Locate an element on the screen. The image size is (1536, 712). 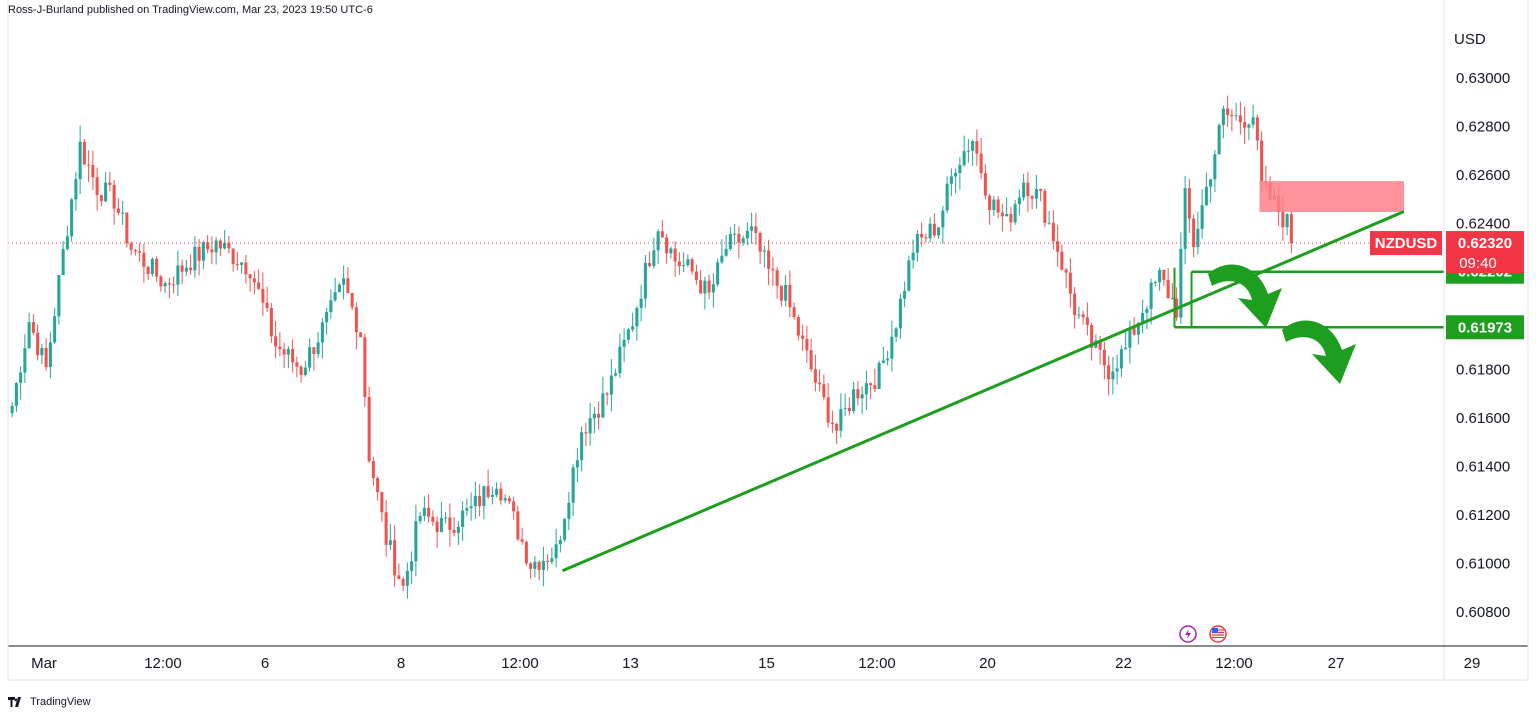
symbol-tag: NZDUSD is located at coordinates (1406, 243).